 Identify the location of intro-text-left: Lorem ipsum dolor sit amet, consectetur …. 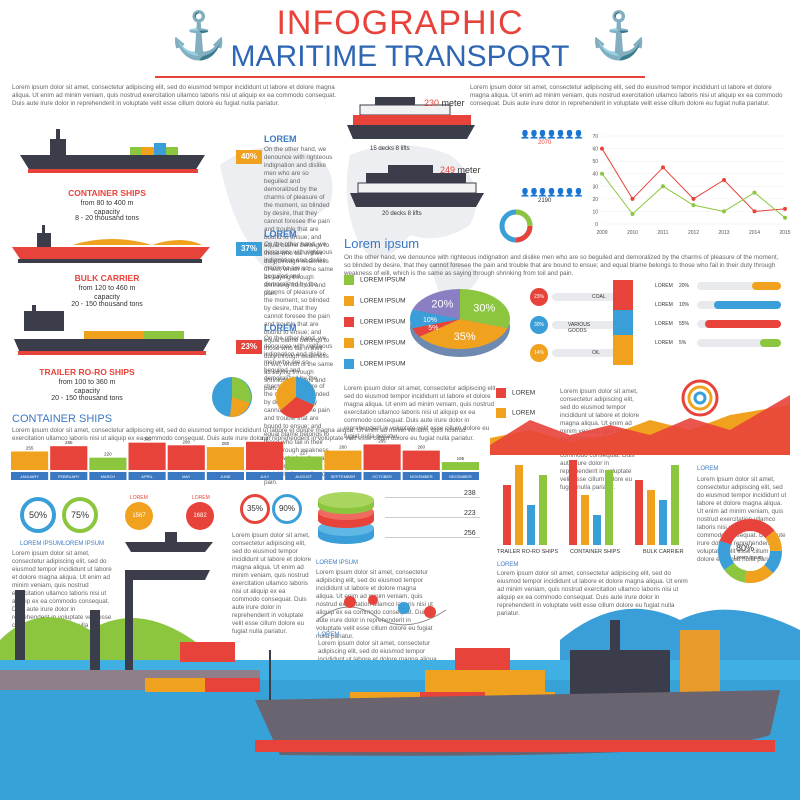
(174, 95).